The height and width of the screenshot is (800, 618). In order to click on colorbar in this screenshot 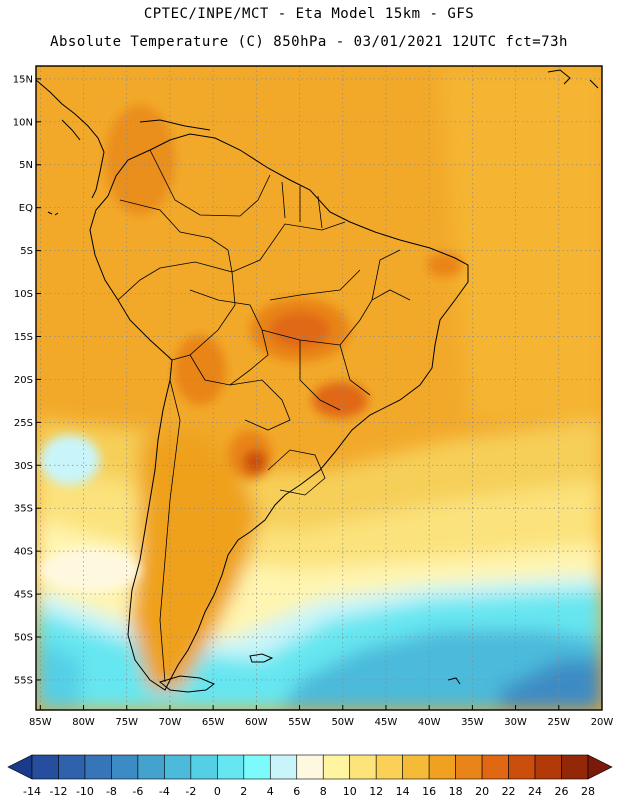, I will do `click(310, 767)`.